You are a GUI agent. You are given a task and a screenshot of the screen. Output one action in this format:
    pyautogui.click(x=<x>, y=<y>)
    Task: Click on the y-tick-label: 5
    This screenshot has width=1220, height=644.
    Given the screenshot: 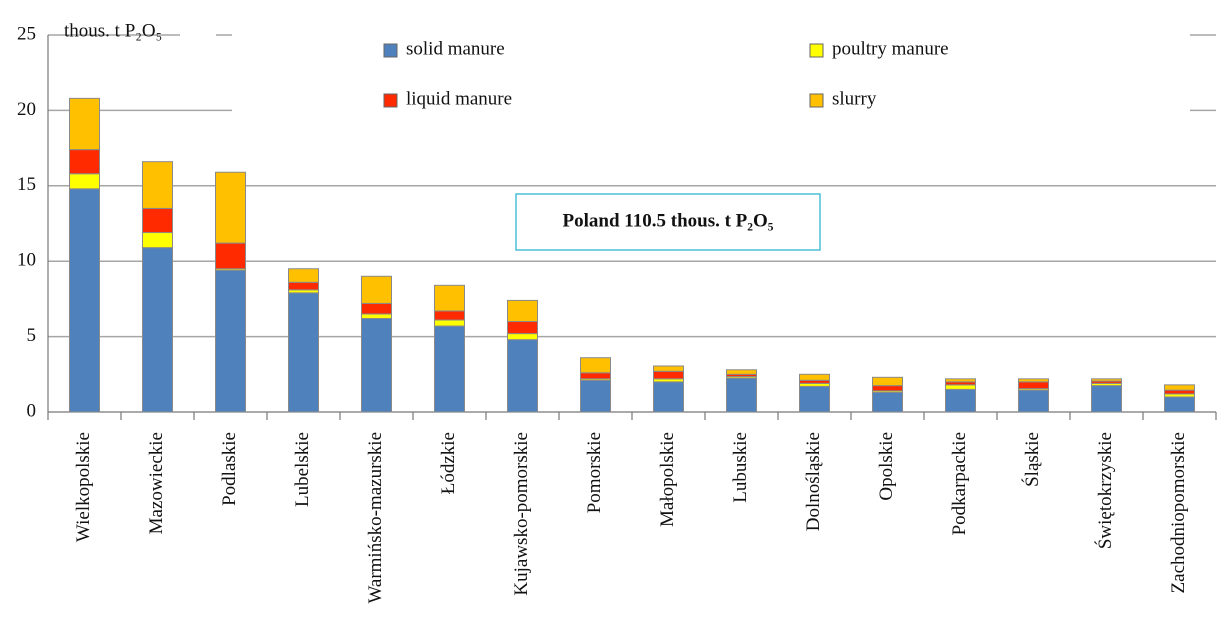 What is the action you would take?
    pyautogui.click(x=32, y=335)
    